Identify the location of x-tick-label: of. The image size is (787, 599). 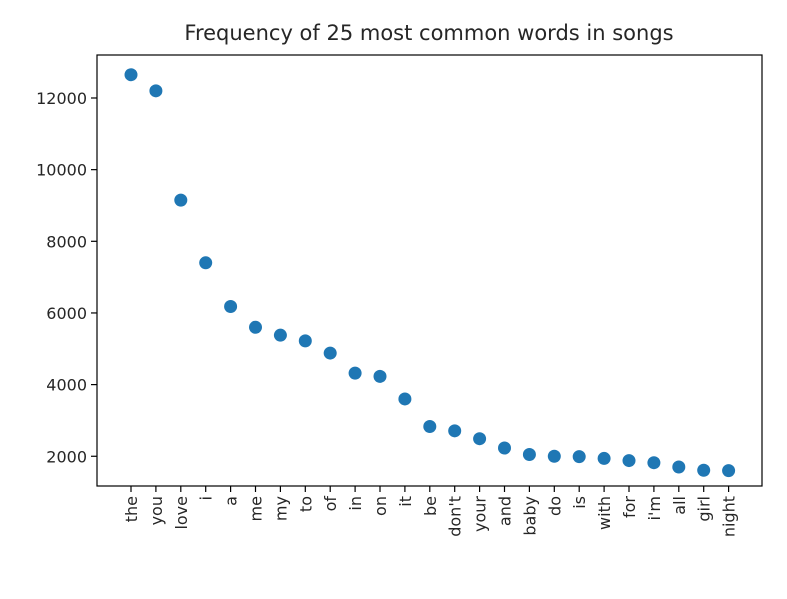
(330, 504).